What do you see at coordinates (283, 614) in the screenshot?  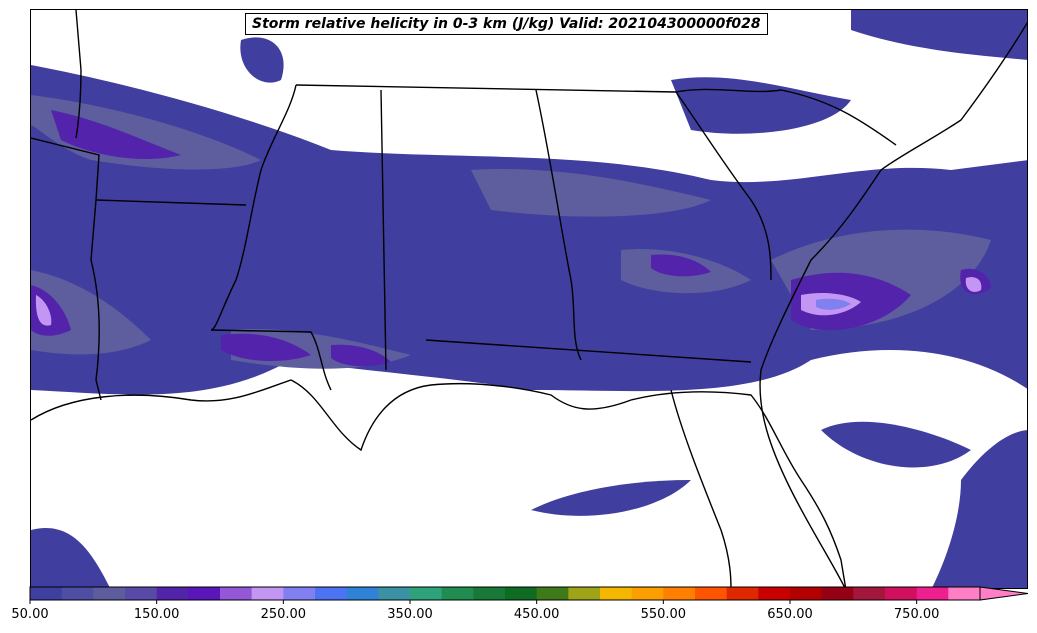 I see `colorbar-tick-label: 250.00` at bounding box center [283, 614].